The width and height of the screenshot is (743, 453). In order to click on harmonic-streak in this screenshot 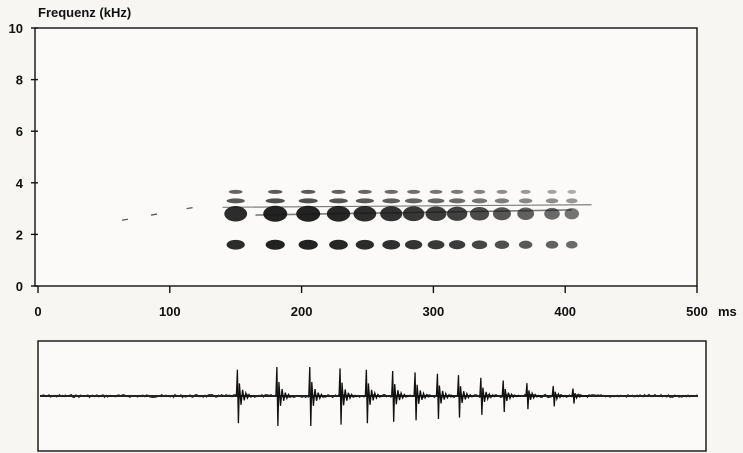, I will do `click(407, 206)`.